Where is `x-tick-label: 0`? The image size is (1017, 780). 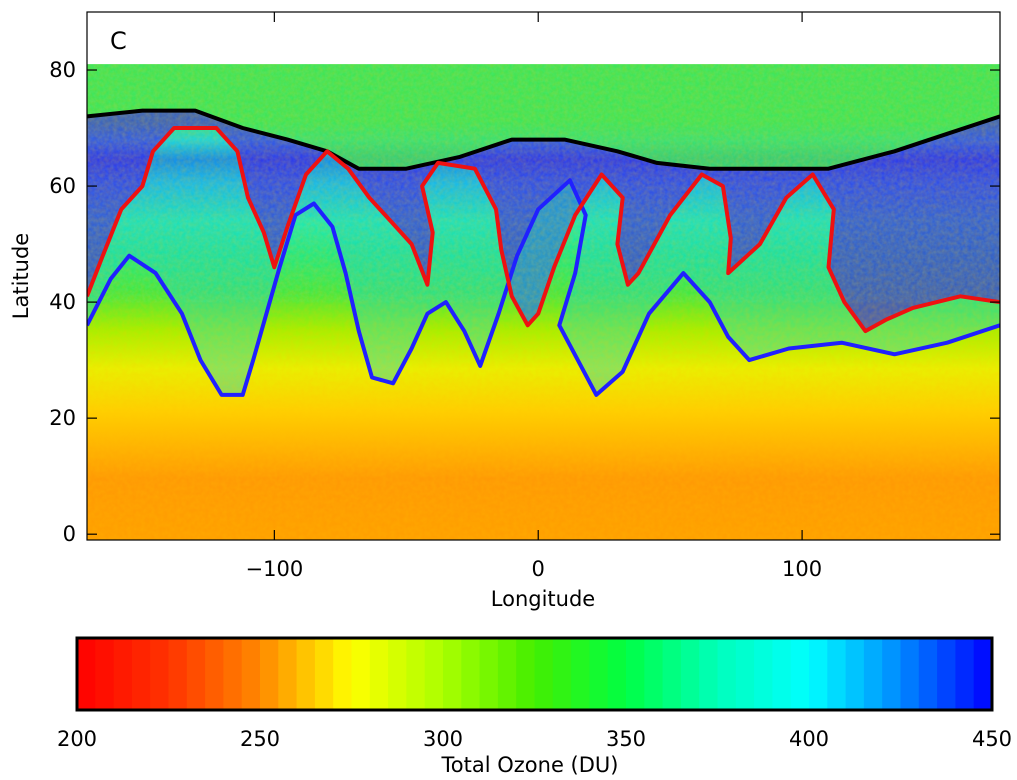
x-tick-label: 0 is located at coordinates (538, 569).